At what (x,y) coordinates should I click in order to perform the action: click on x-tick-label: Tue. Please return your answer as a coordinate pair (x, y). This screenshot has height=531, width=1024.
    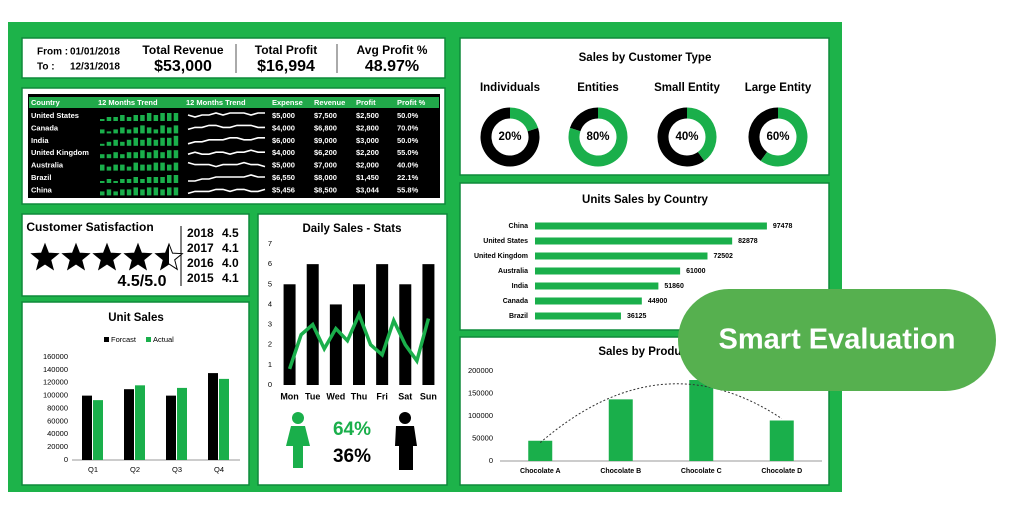
    Looking at the image, I should click on (312, 396).